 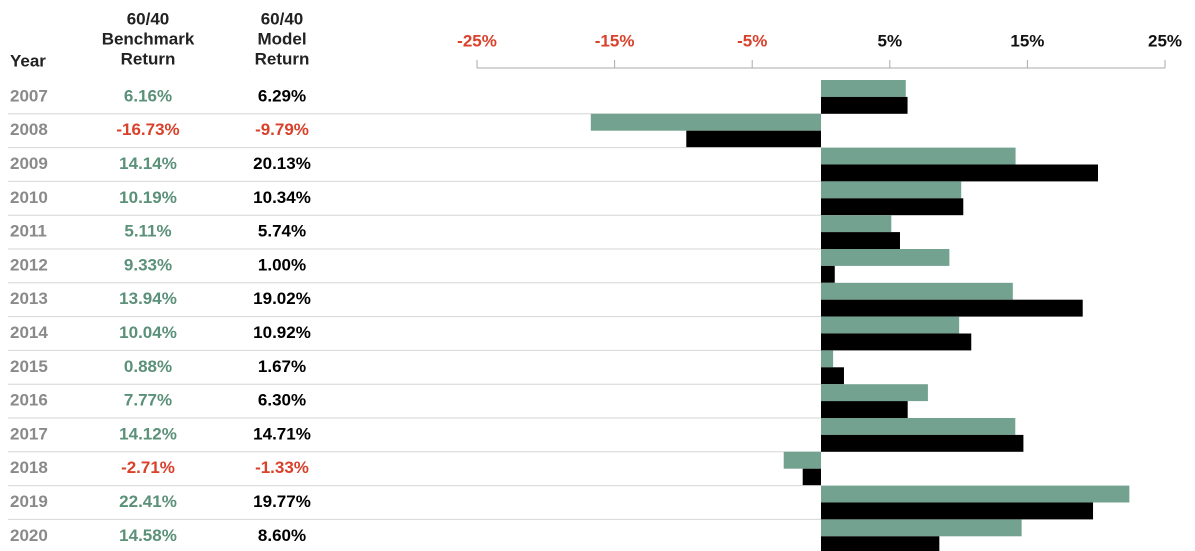 What do you see at coordinates (28, 60) in the screenshot?
I see `year-header: Year` at bounding box center [28, 60].